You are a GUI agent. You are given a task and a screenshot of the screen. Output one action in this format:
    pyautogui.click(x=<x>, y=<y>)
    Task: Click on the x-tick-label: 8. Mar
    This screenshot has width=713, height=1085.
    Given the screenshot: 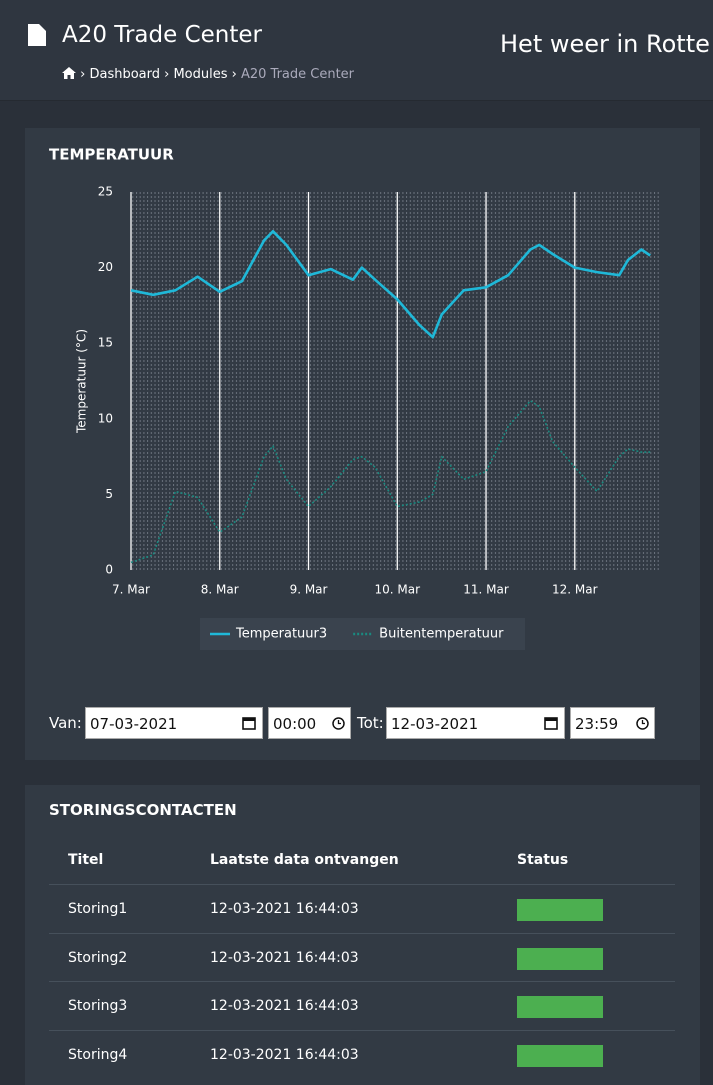 What is the action you would take?
    pyautogui.click(x=220, y=590)
    